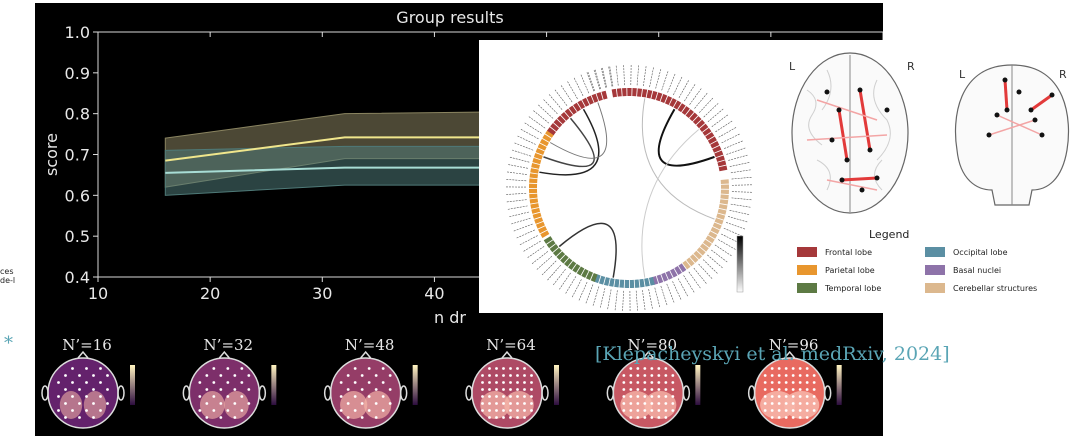 The image size is (1088, 440). I want to click on brain-label-right: R, so click(911, 66).